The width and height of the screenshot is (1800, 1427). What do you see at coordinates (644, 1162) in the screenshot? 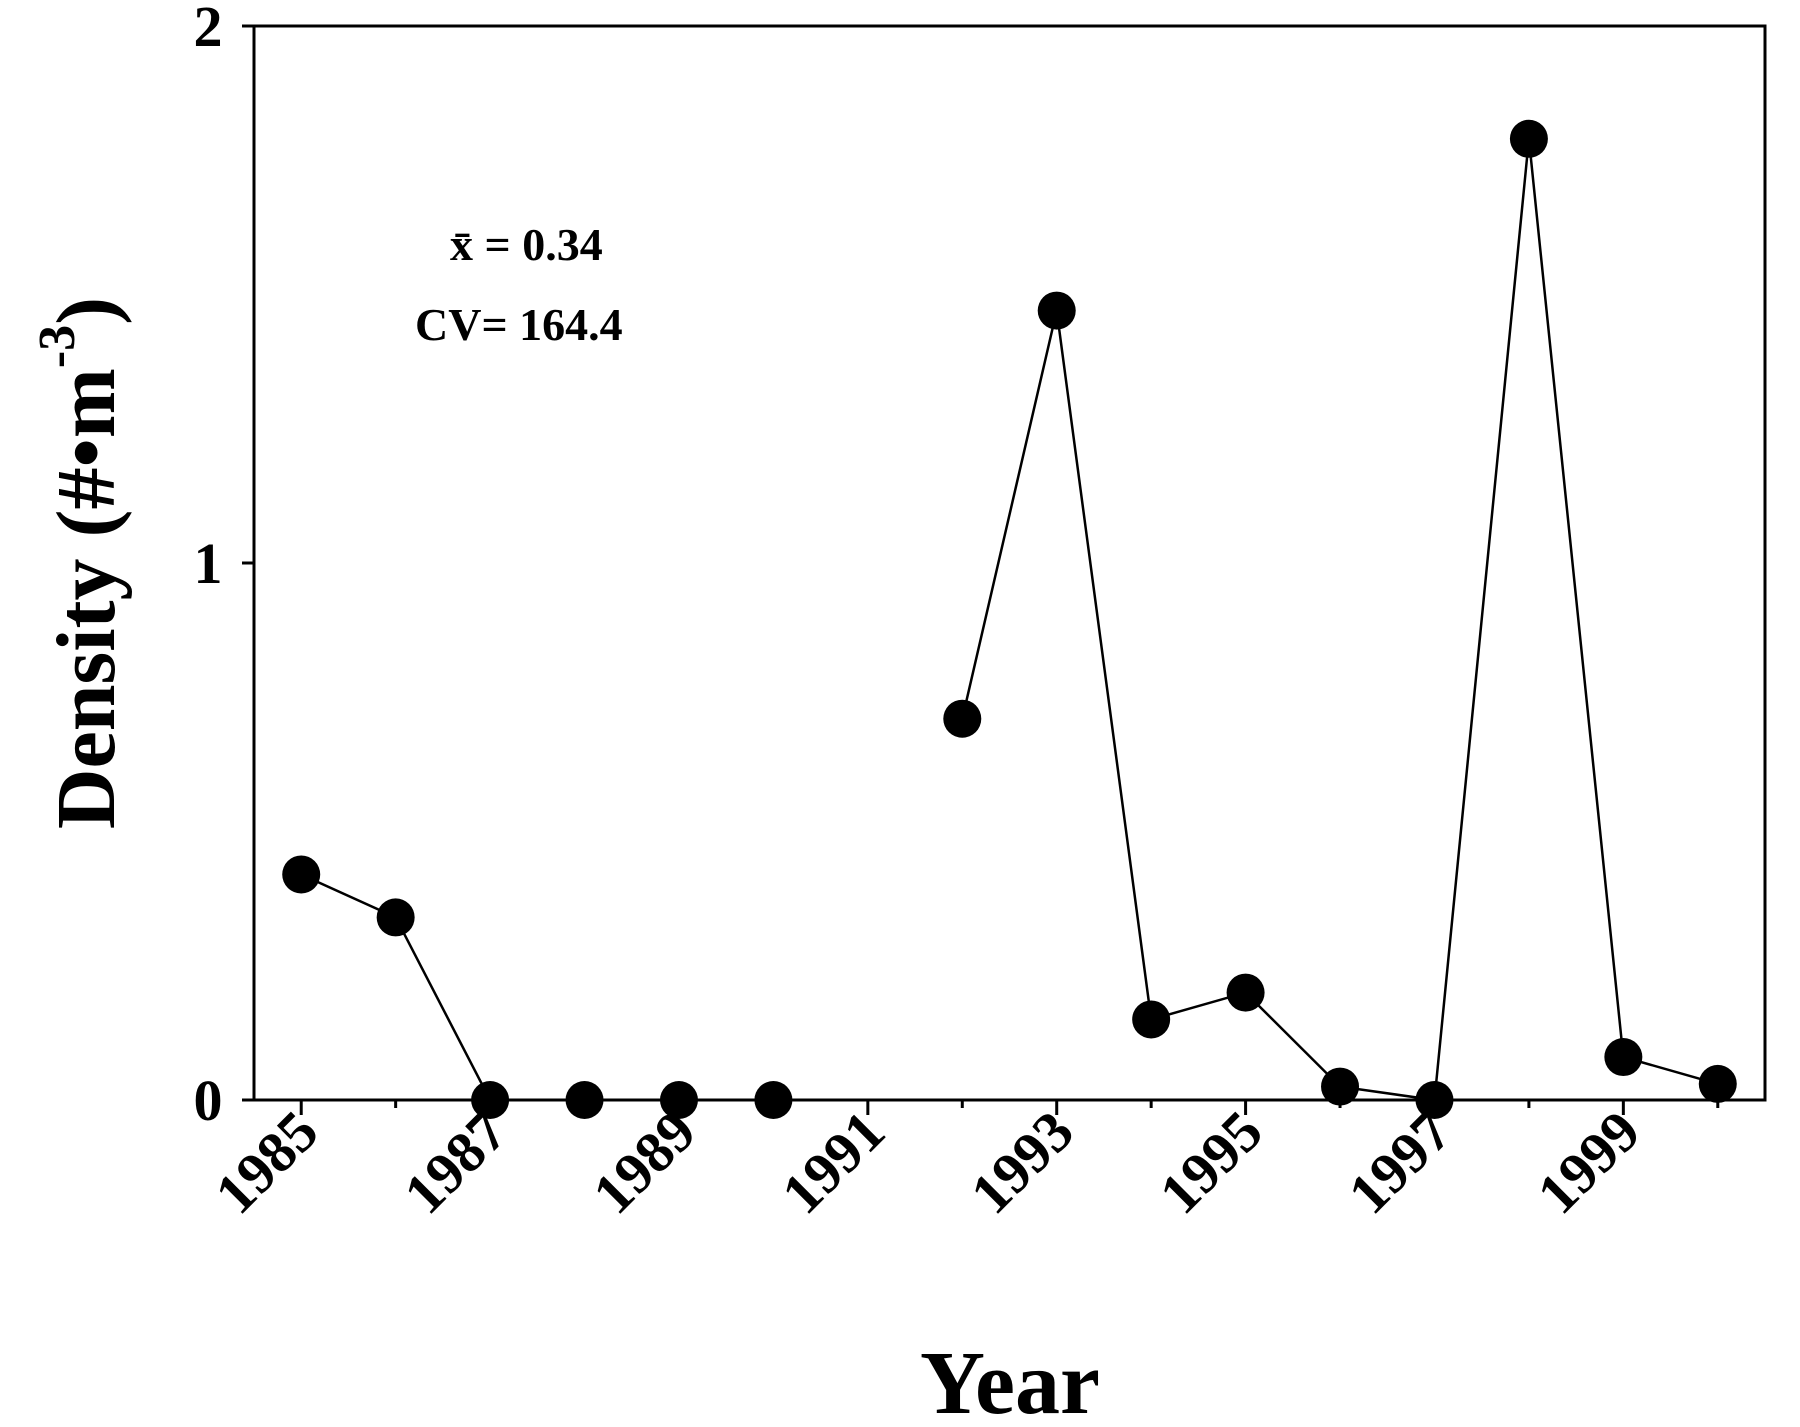
I see `x-tick-label: 1989` at bounding box center [644, 1162].